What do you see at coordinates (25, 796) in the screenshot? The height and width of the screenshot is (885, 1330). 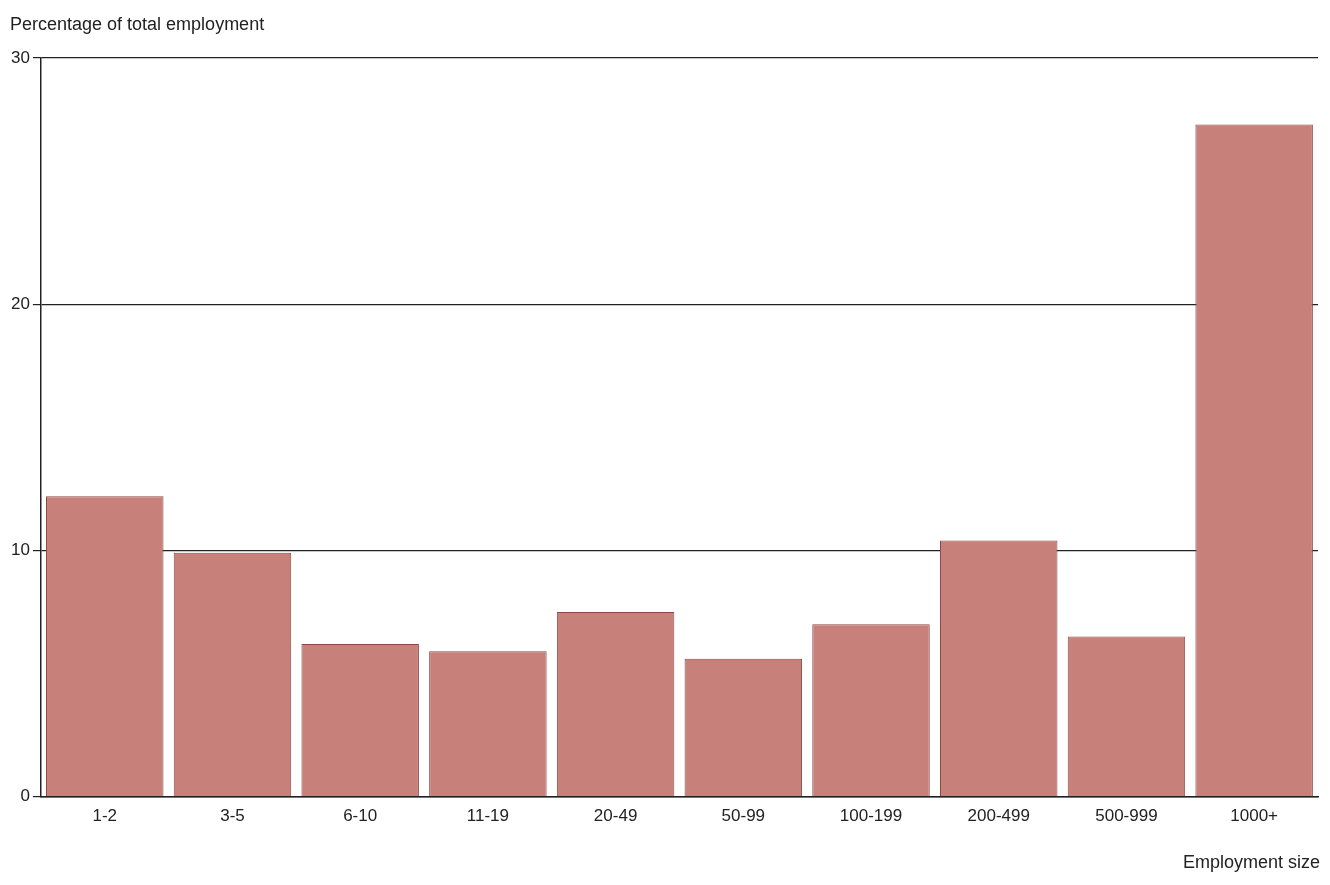 I see `y-tick-label: 0` at bounding box center [25, 796].